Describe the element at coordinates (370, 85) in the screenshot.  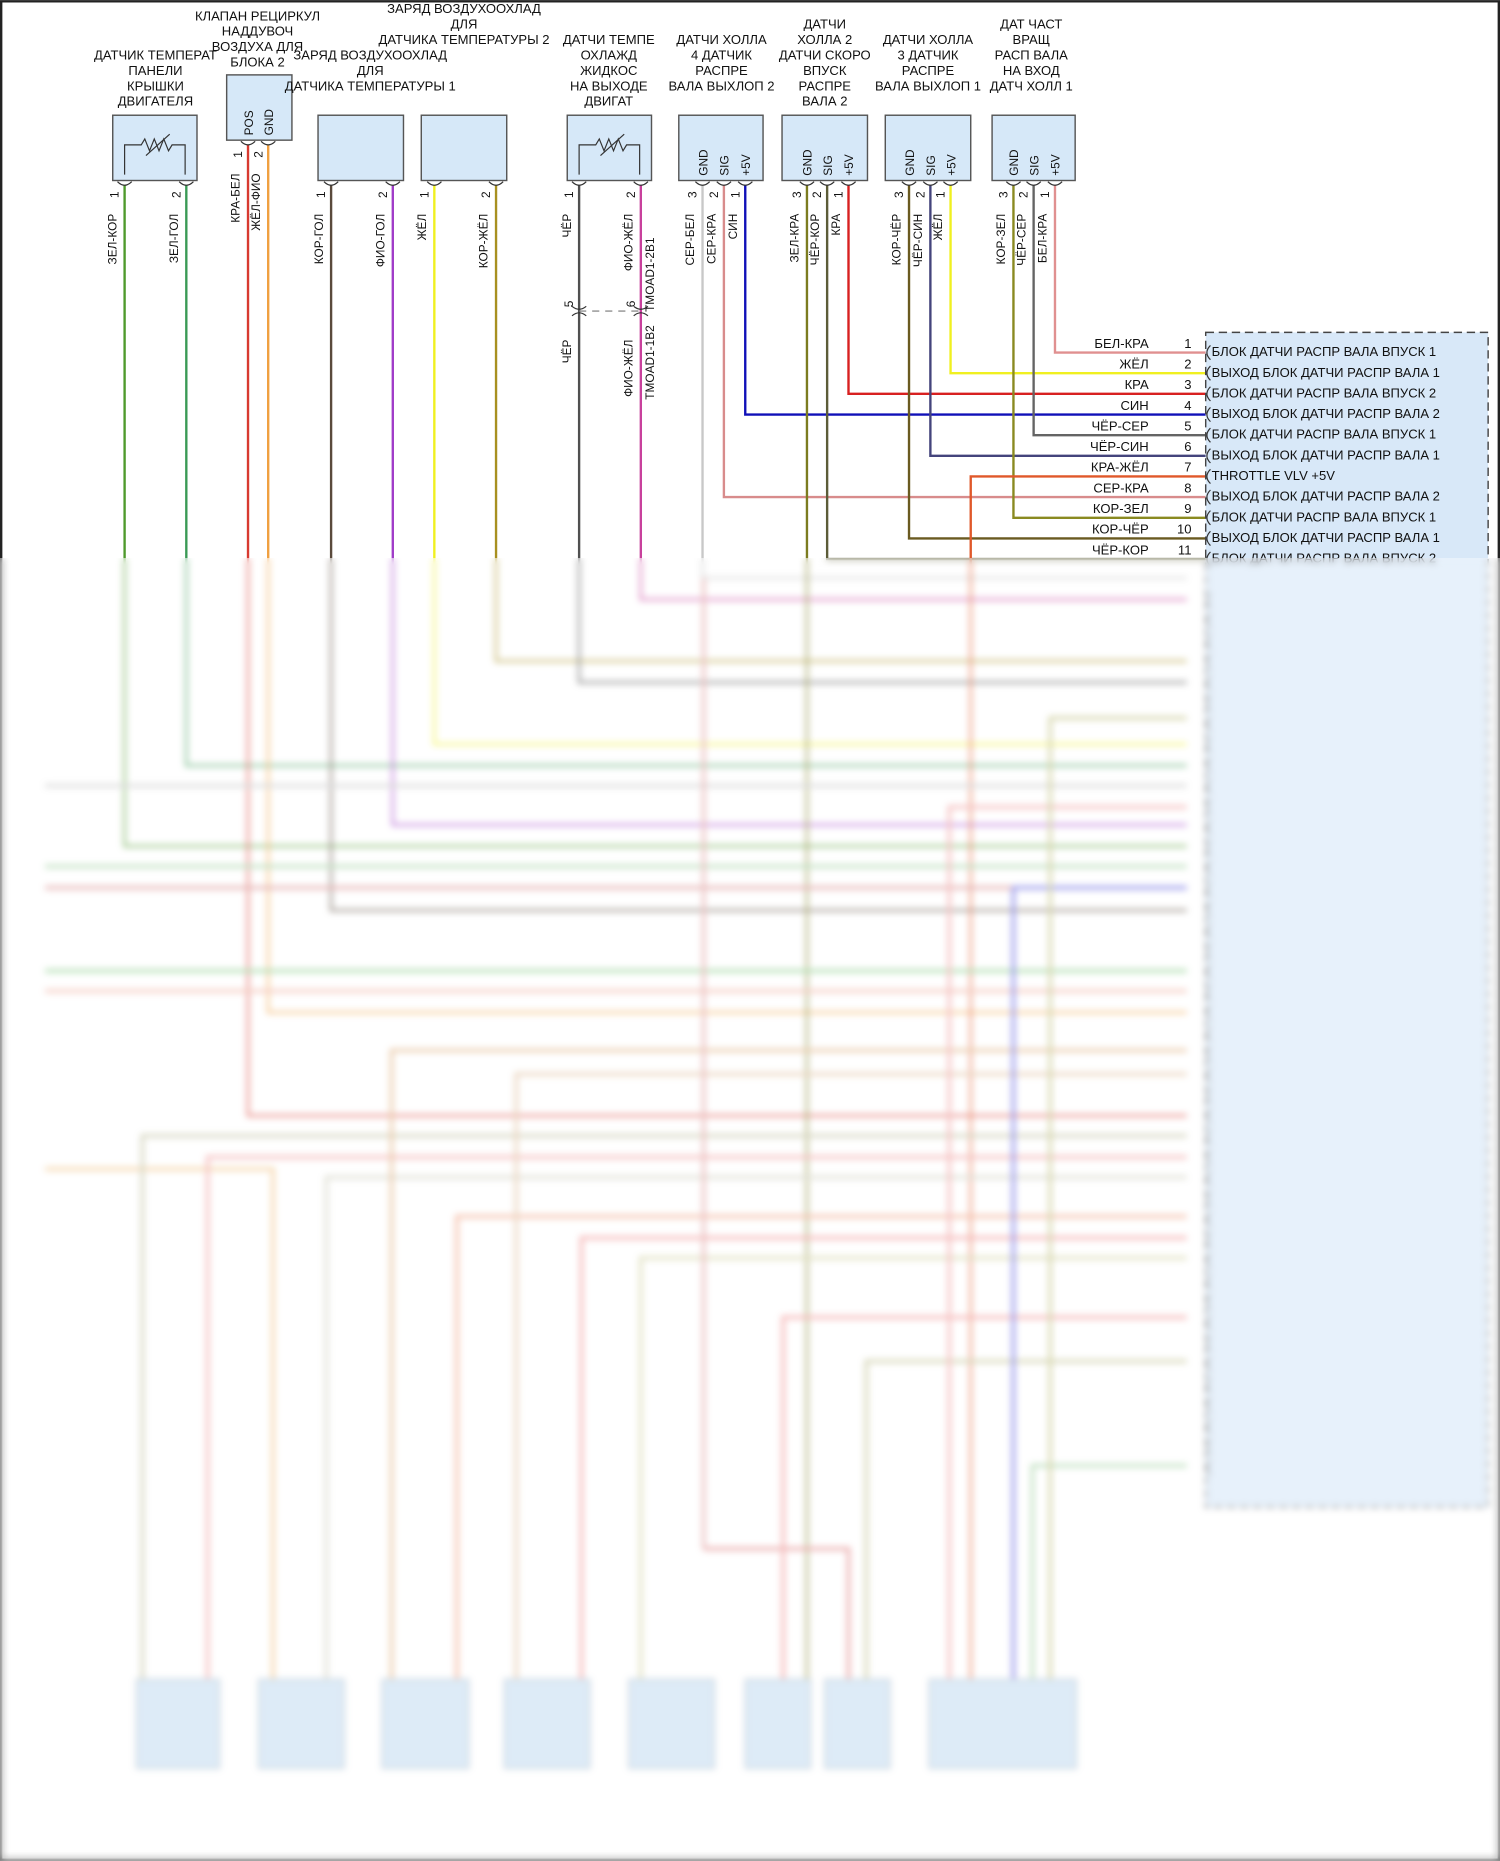
I see `connector-title-line: ДАТЧИКА ТЕМПЕРАТУРЫ 1` at that location.